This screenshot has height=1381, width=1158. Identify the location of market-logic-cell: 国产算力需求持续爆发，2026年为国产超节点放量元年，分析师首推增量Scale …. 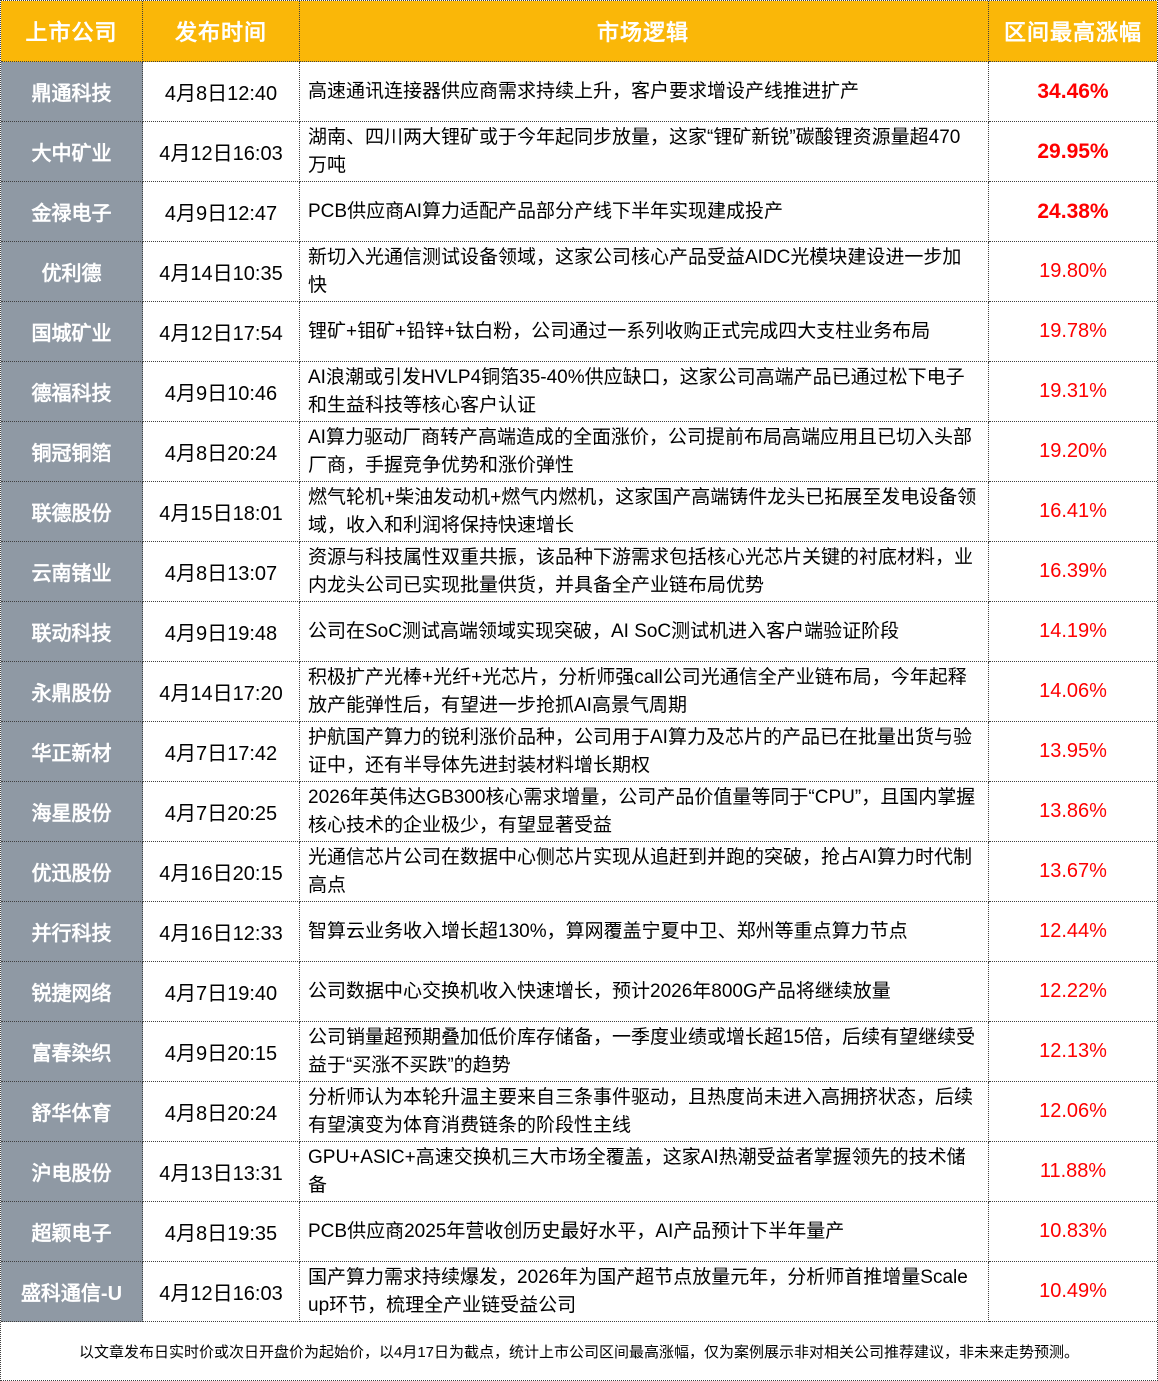
(644, 1292).